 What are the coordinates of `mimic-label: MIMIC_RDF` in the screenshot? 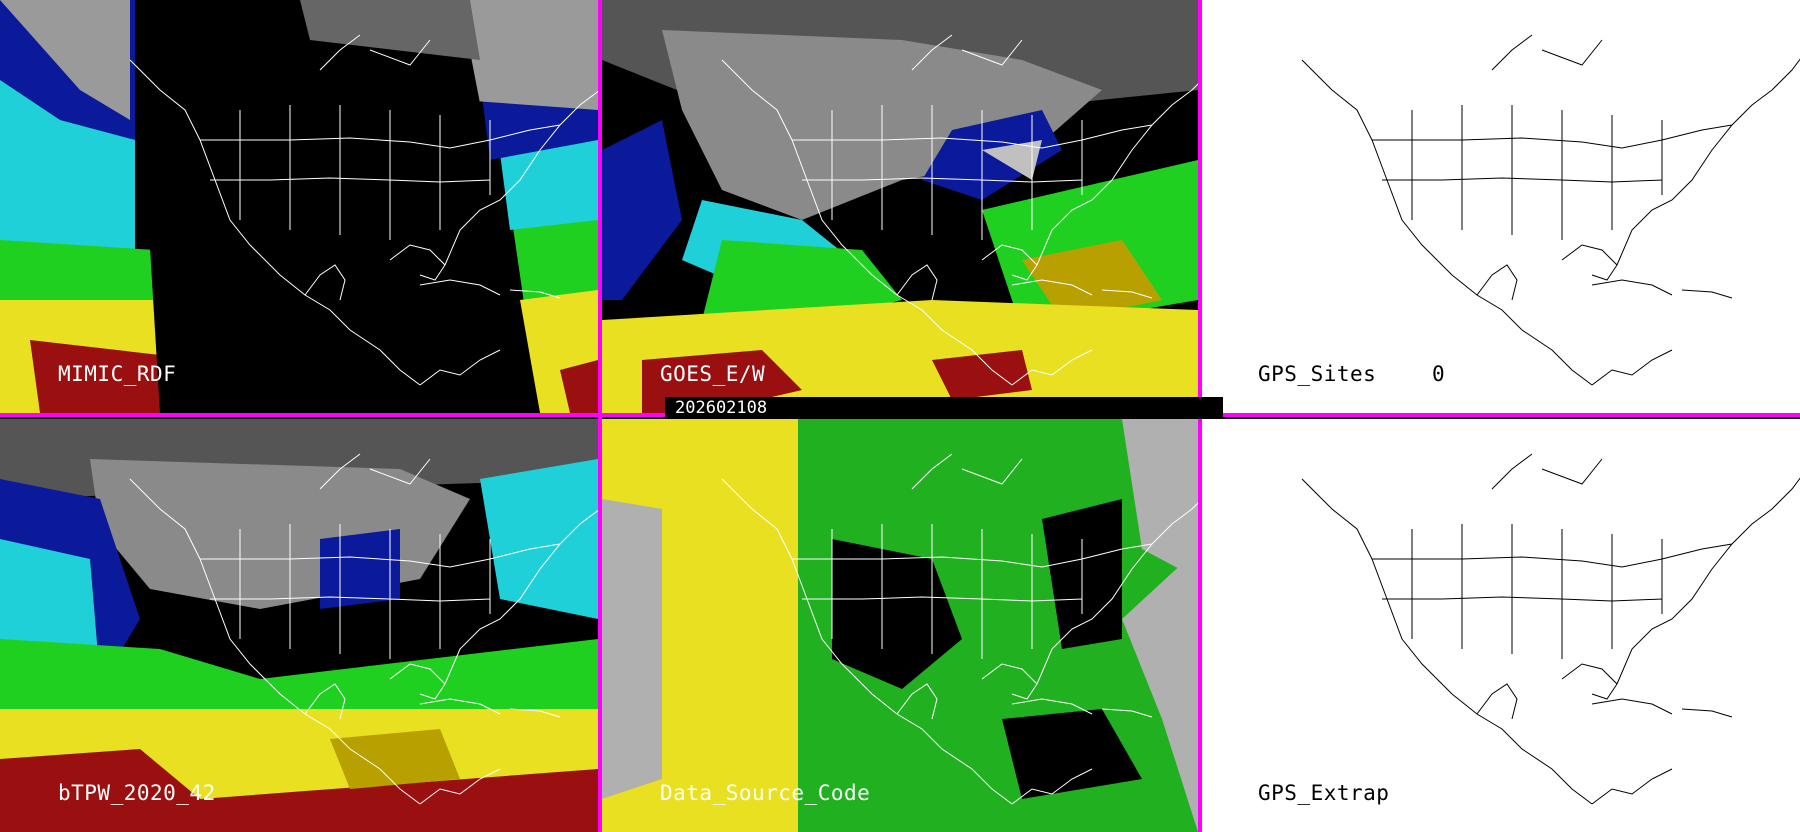 It's located at (117, 374).